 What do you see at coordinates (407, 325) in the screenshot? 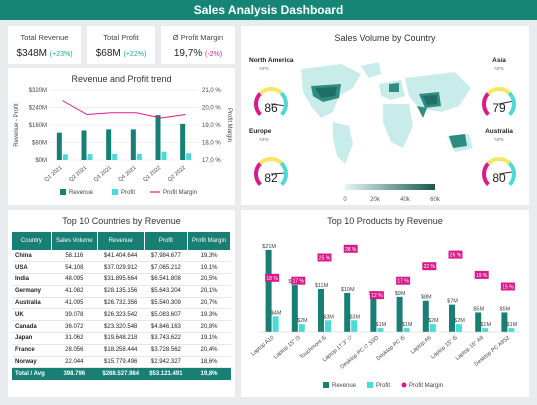
I see `profit-data-label: $1M` at bounding box center [407, 325].